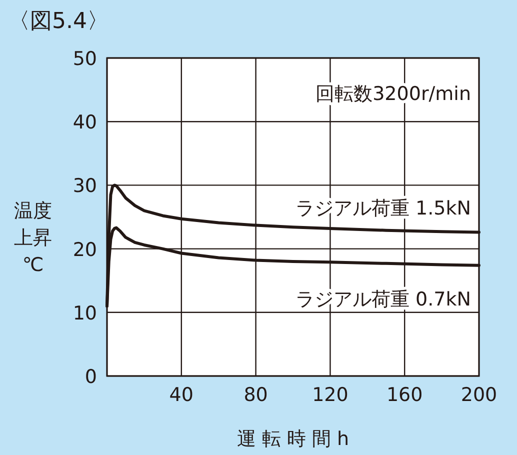  I want to click on y-tick-label: 50, so click(84, 59).